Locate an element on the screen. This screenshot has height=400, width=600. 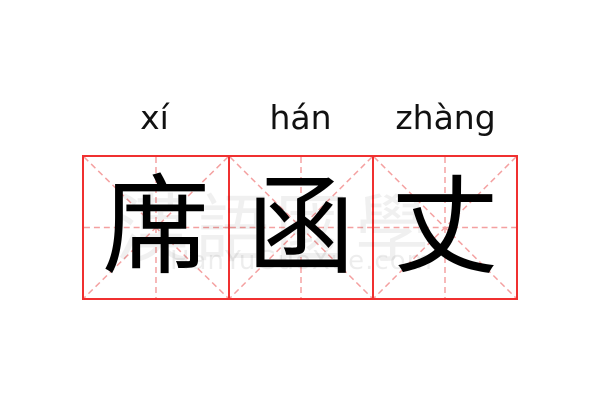
watermark-logo: 漢語國學 is located at coordinates (275, 230).